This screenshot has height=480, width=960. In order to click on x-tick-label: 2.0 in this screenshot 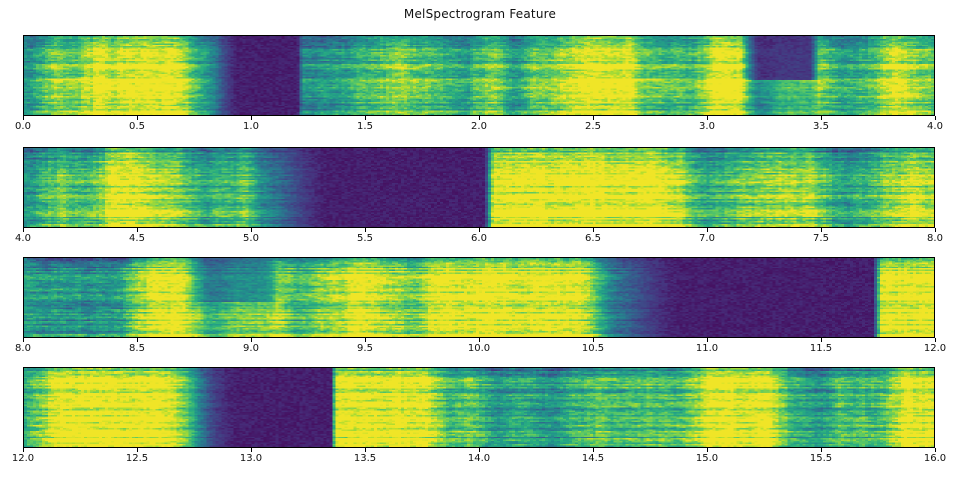, I will do `click(479, 126)`.